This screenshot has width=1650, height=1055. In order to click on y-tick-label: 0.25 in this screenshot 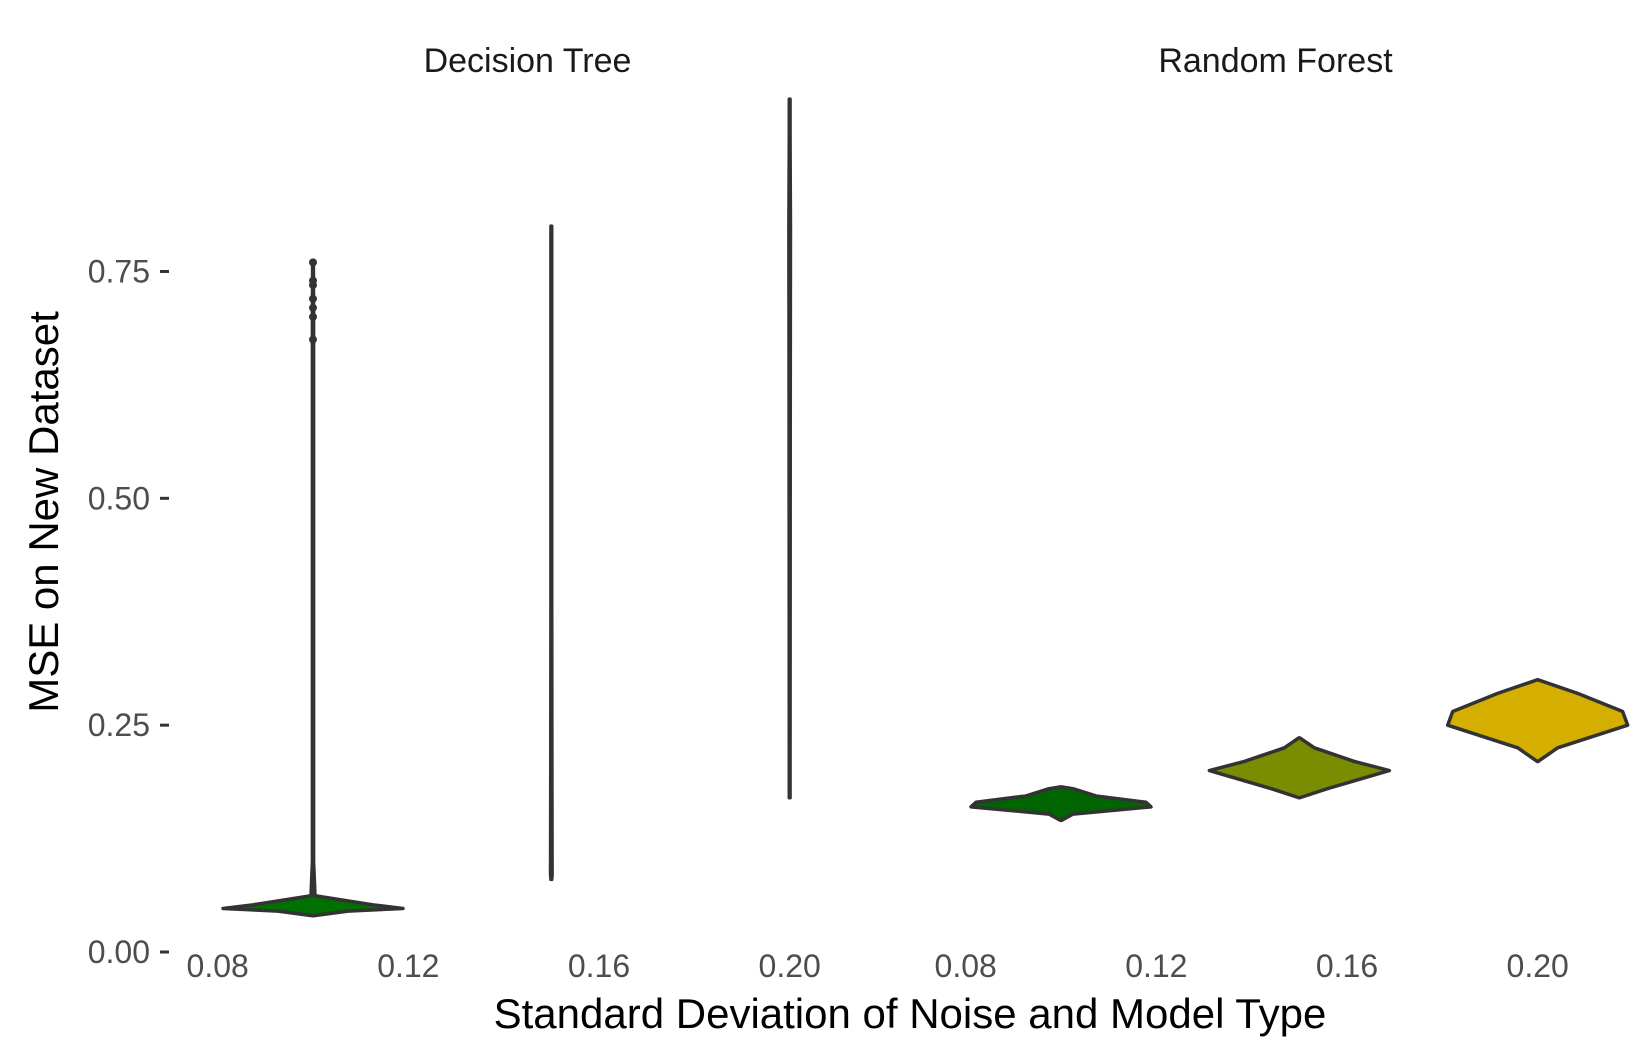, I will do `click(119, 725)`.